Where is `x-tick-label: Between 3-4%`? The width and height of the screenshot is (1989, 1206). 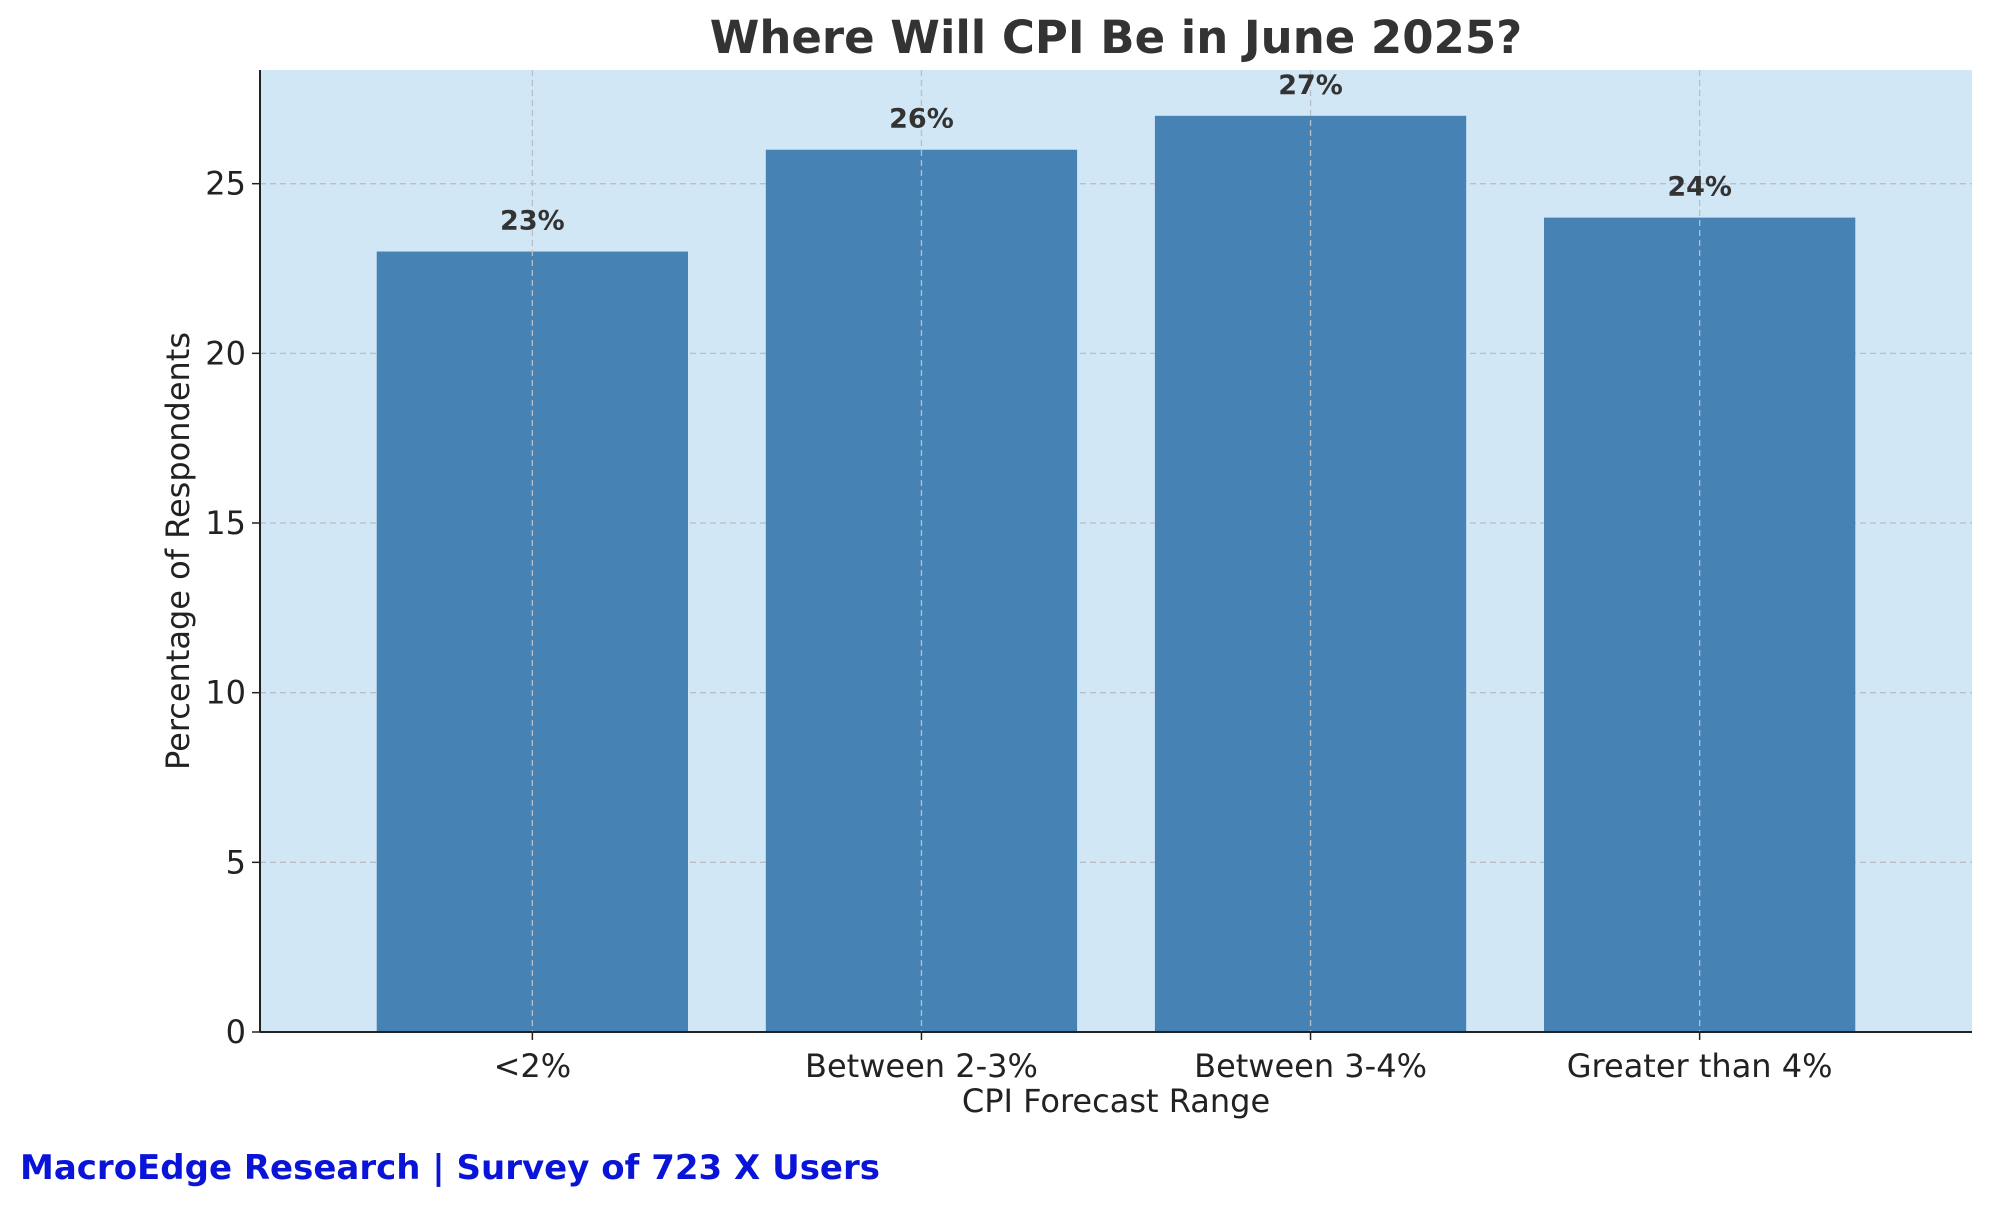
x-tick-label: Between 3-4% is located at coordinates (1310, 1066).